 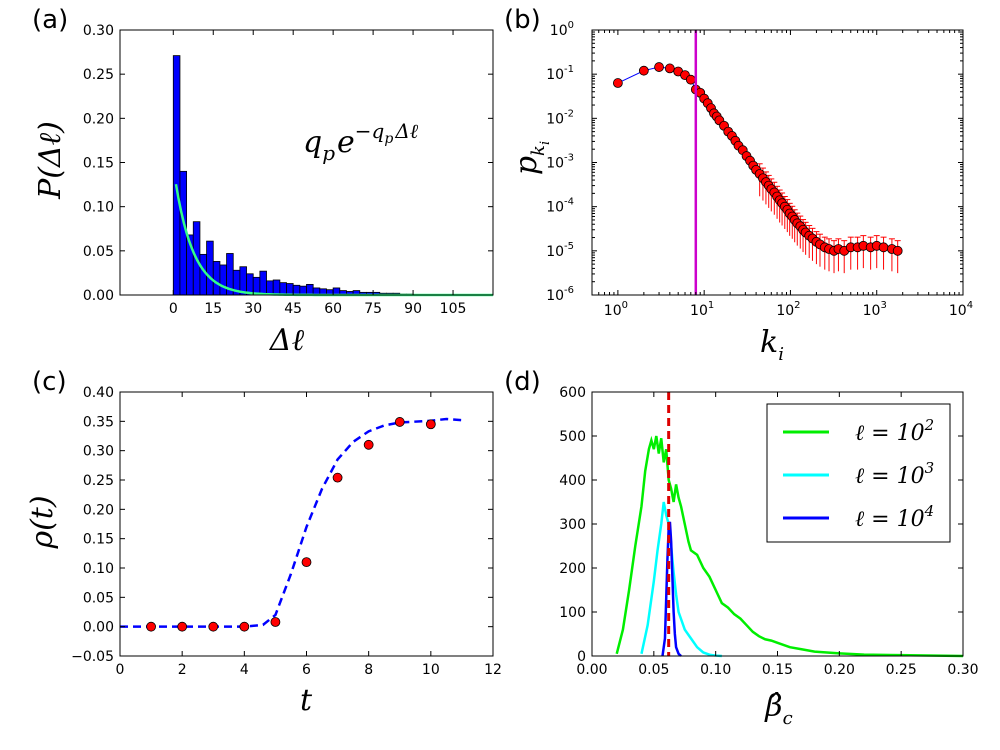 What do you see at coordinates (797, 305) in the screenshot?
I see `panel-b-xtick-label-exp: 2` at bounding box center [797, 305].